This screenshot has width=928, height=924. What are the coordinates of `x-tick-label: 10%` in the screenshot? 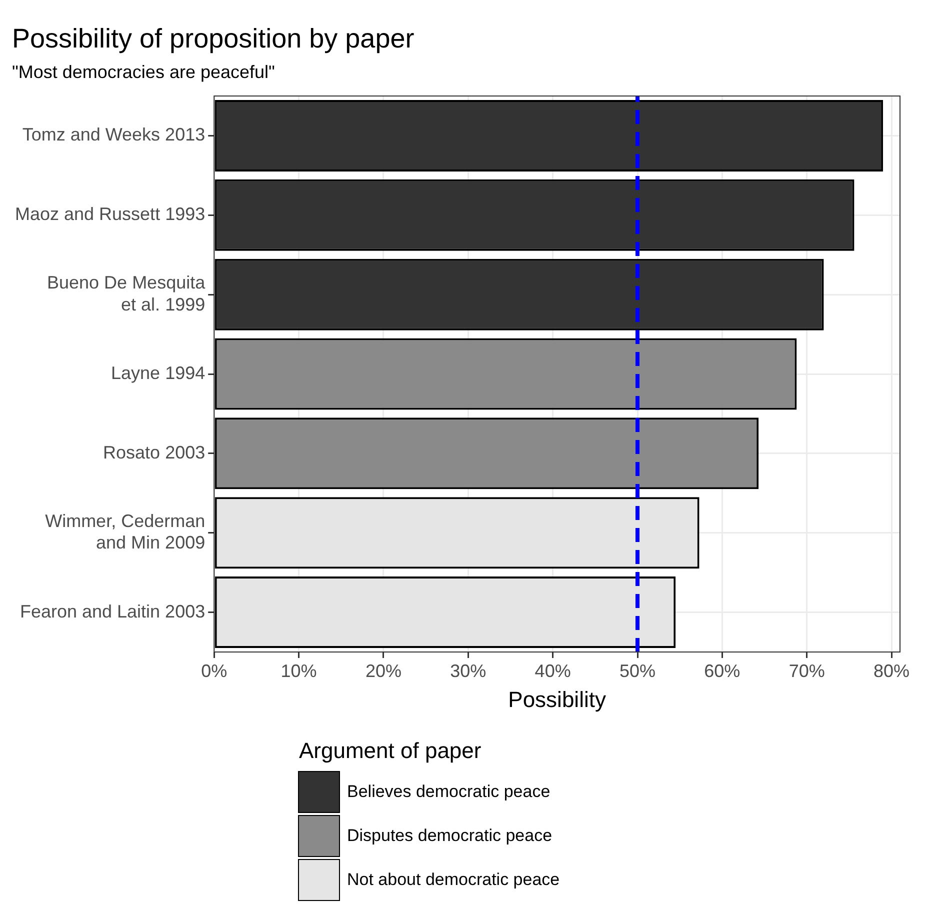 It's located at (298, 670).